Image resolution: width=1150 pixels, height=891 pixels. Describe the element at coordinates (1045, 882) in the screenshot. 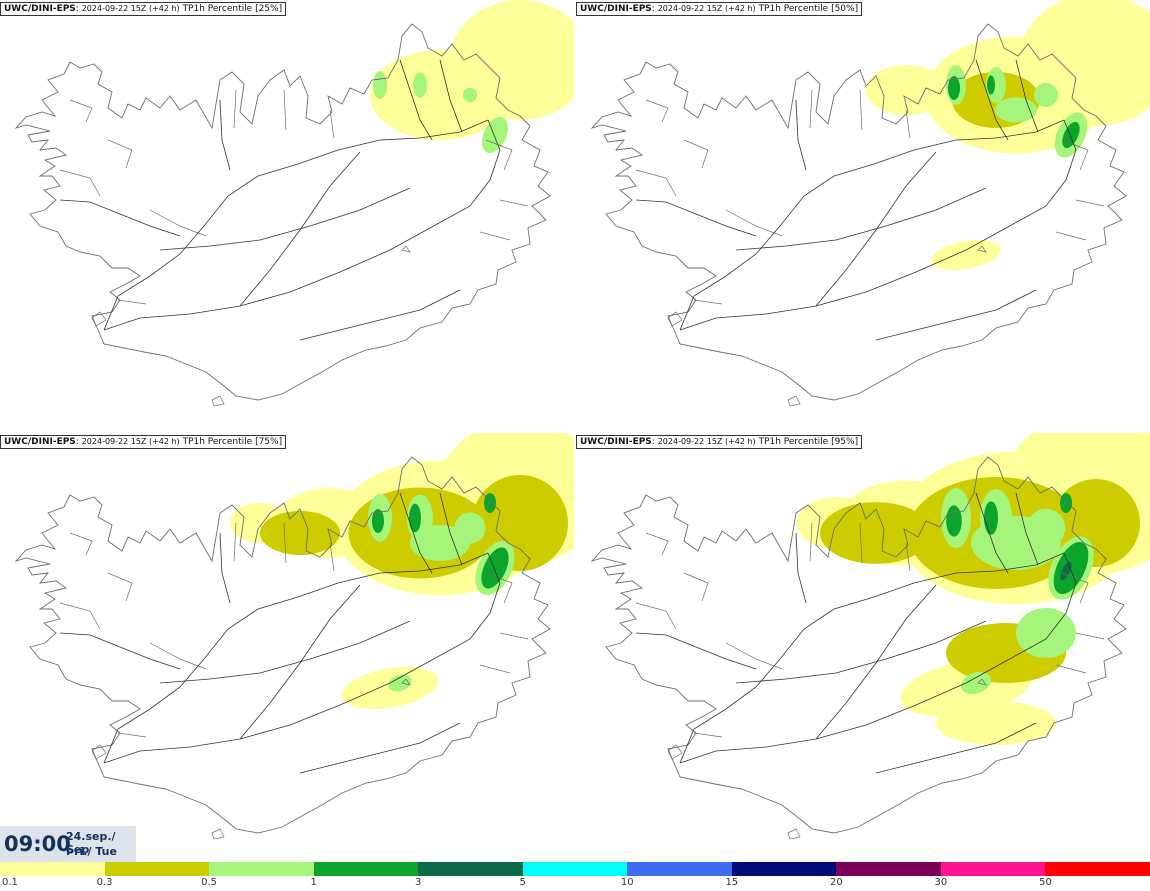

I see `legend-tick-label: 50` at that location.